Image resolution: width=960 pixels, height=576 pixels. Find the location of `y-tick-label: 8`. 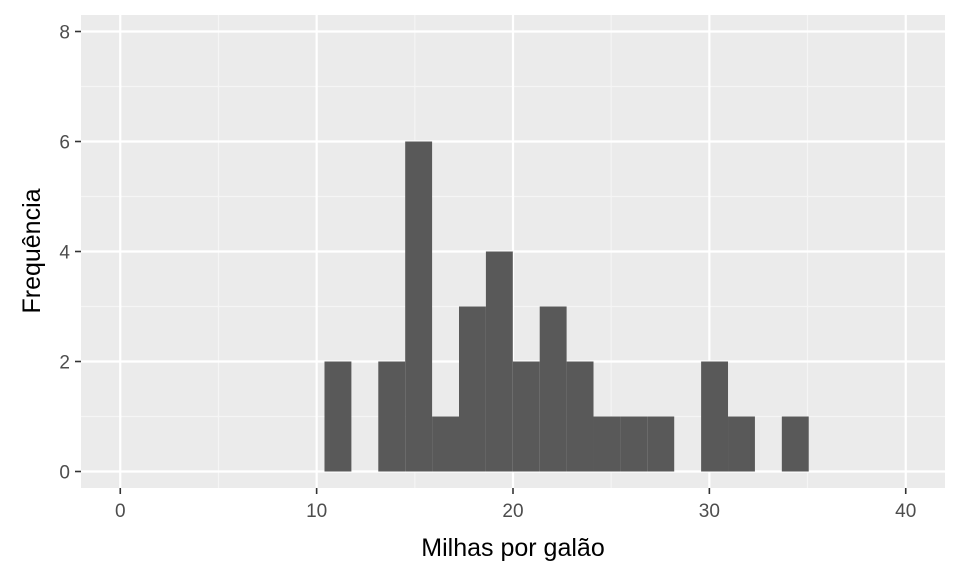

y-tick-label: 8 is located at coordinates (64, 33).